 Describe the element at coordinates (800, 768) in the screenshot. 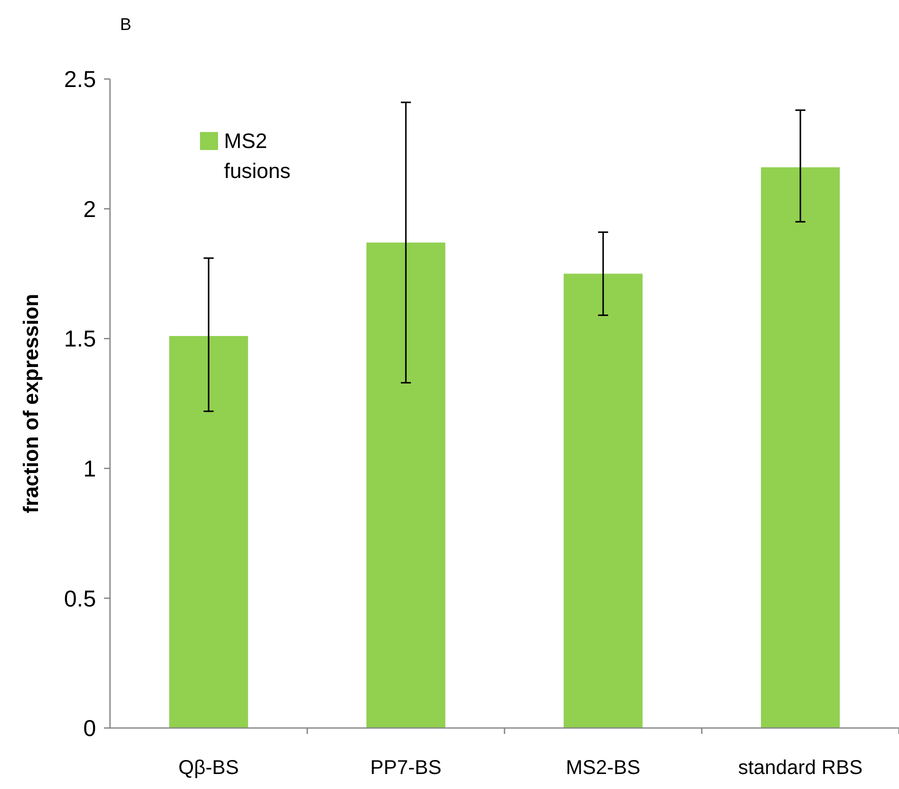

I see `x-tick-label: standard RBS` at that location.